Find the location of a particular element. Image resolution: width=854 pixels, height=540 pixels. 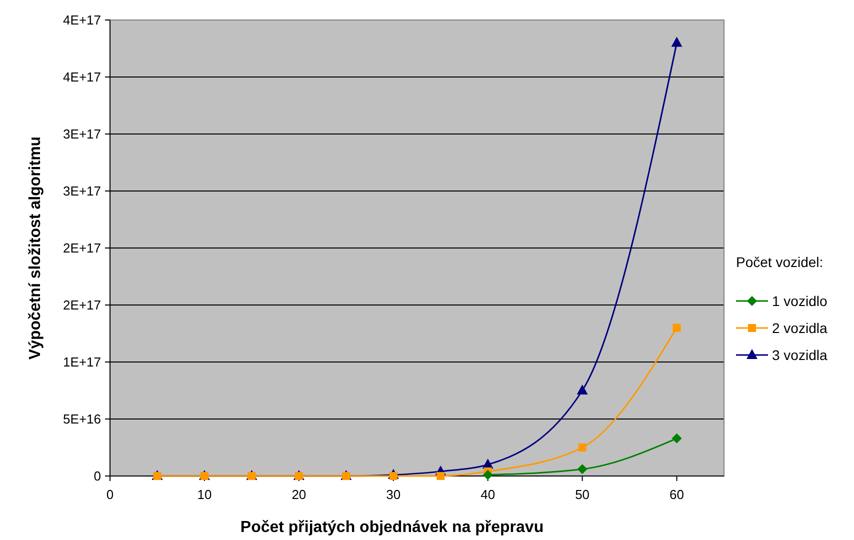

x-tick-label: 40 is located at coordinates (488, 494).